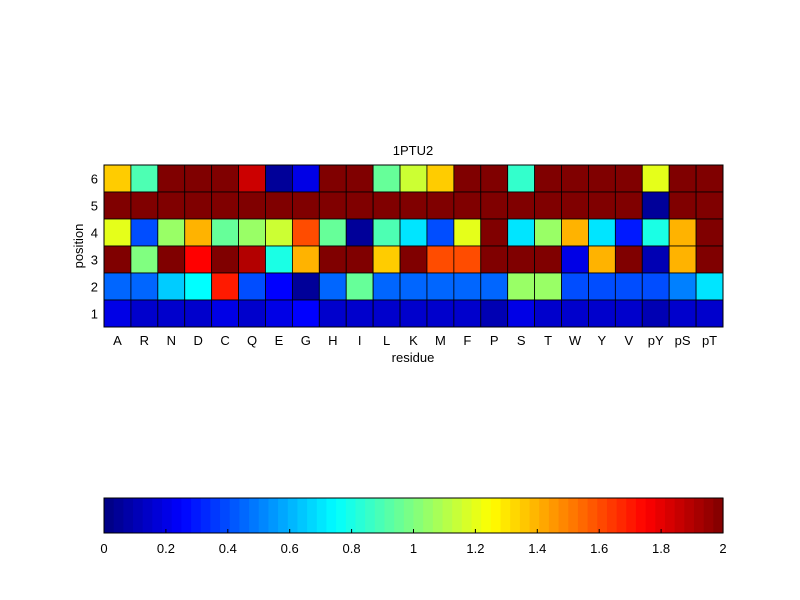  Describe the element at coordinates (166, 548) in the screenshot. I see `colorbar-tick-label: 0.2` at that location.